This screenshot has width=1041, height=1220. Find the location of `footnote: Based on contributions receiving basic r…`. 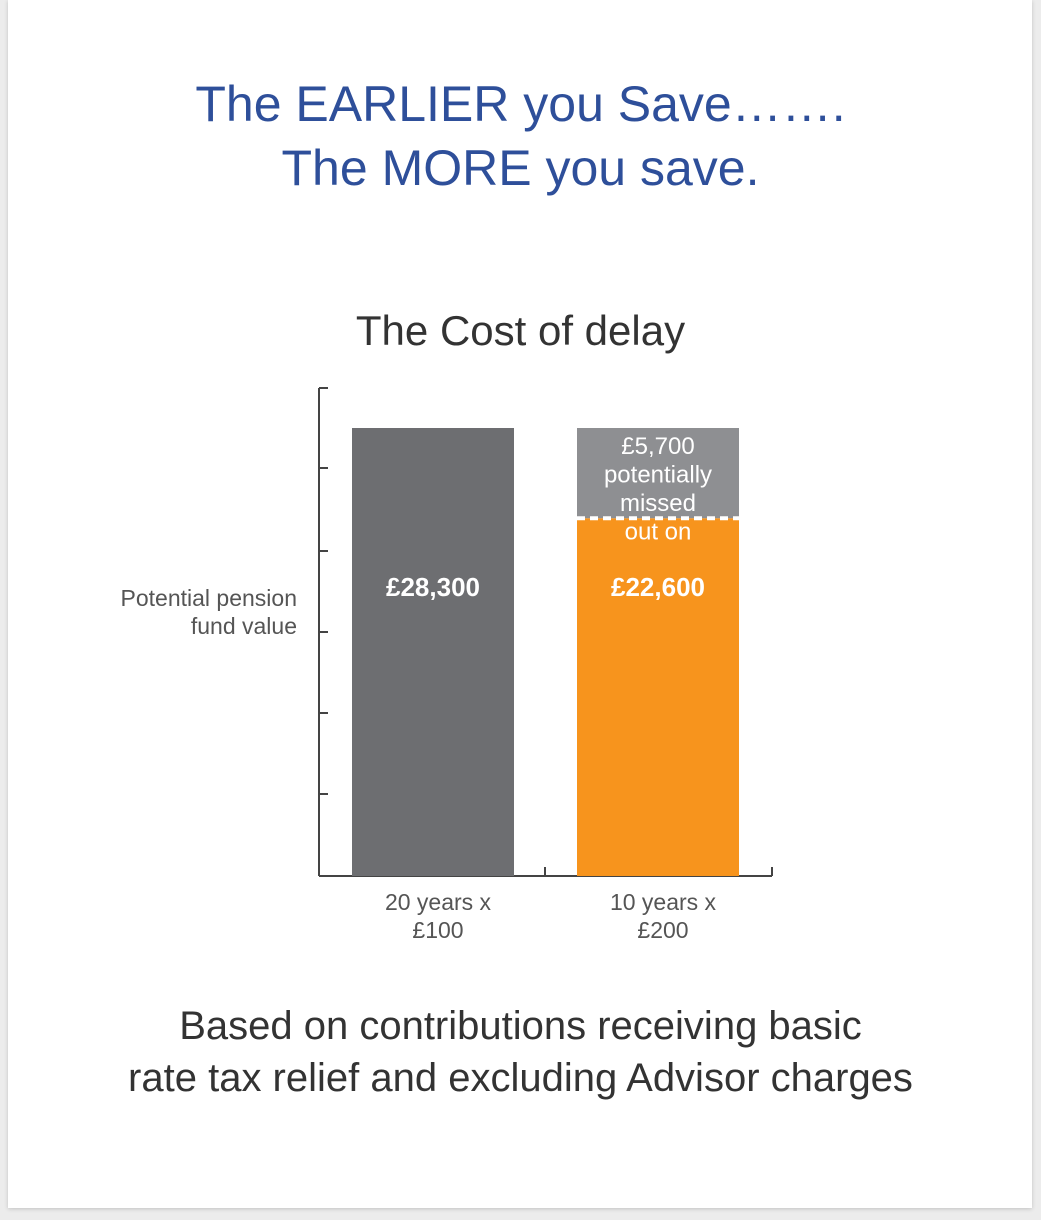

footnote: Based on contributions receiving basic r… is located at coordinates (520, 1052).